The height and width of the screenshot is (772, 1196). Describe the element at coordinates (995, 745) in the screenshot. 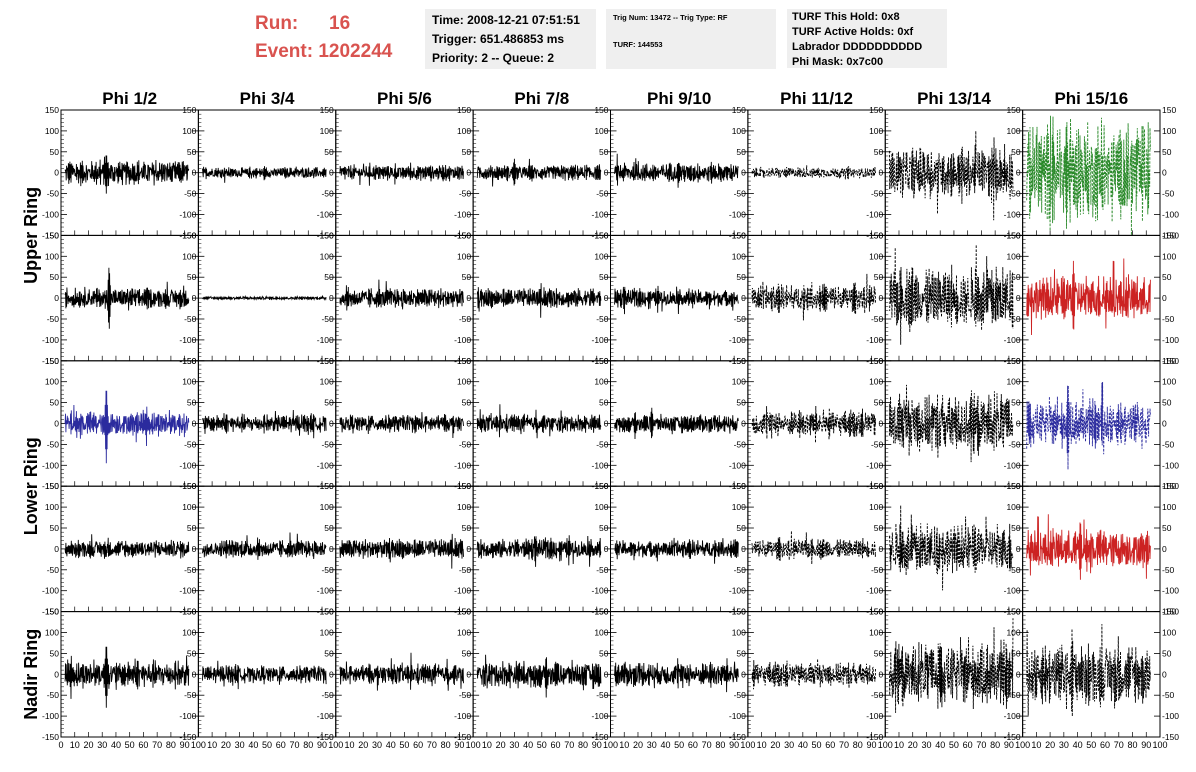

I see `x-tick-label: 80` at that location.